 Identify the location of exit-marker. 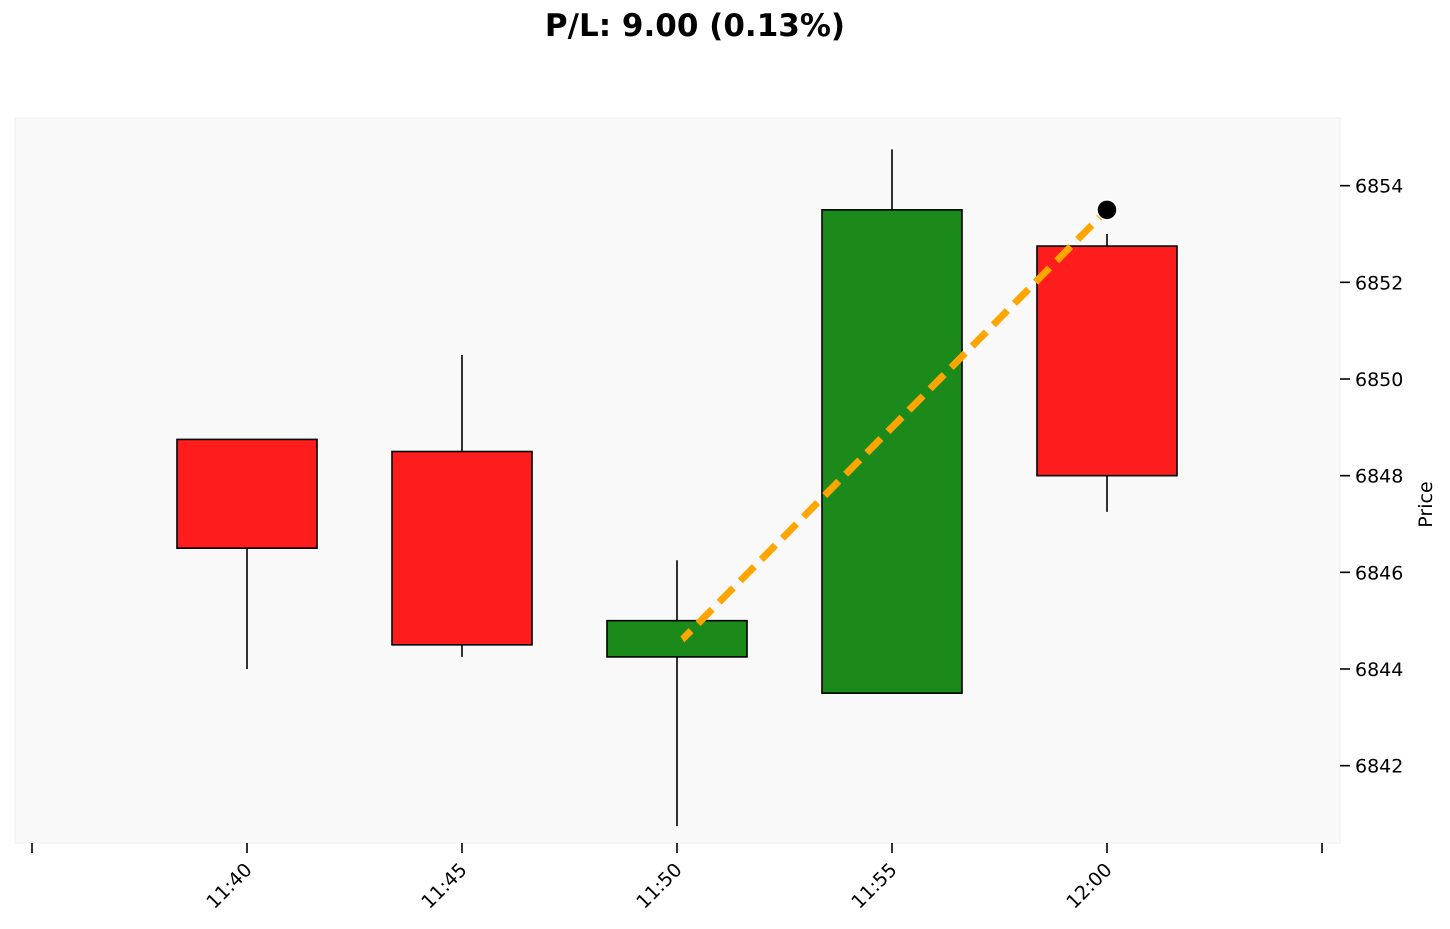
(1107, 210).